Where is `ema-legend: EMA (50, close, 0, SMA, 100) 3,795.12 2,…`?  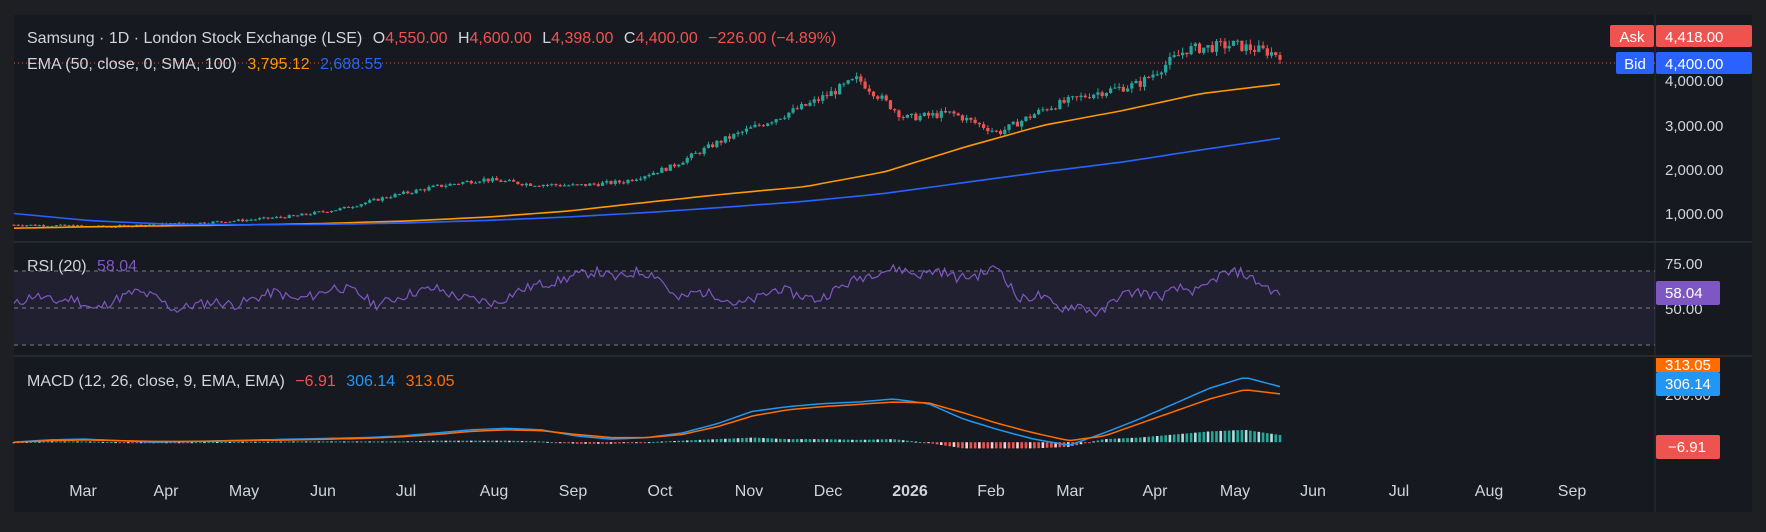 ema-legend: EMA (50, close, 0, SMA, 100) 3,795.12 2,… is located at coordinates (204, 64).